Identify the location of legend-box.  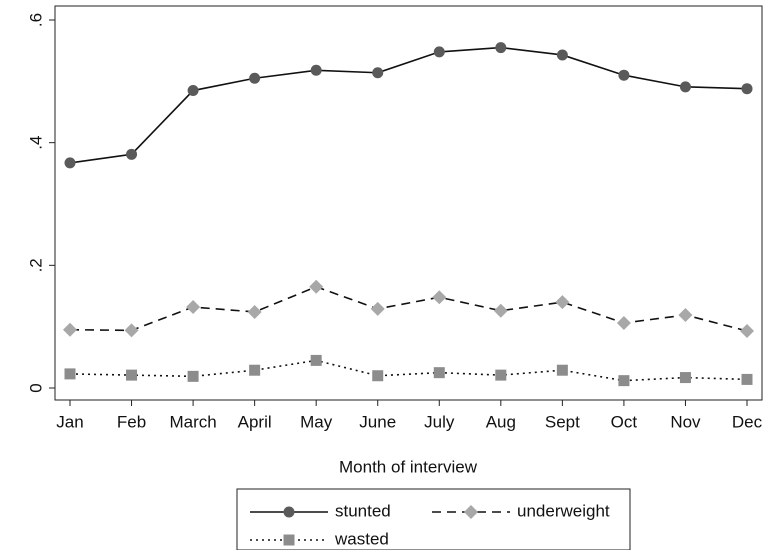
(433, 519).